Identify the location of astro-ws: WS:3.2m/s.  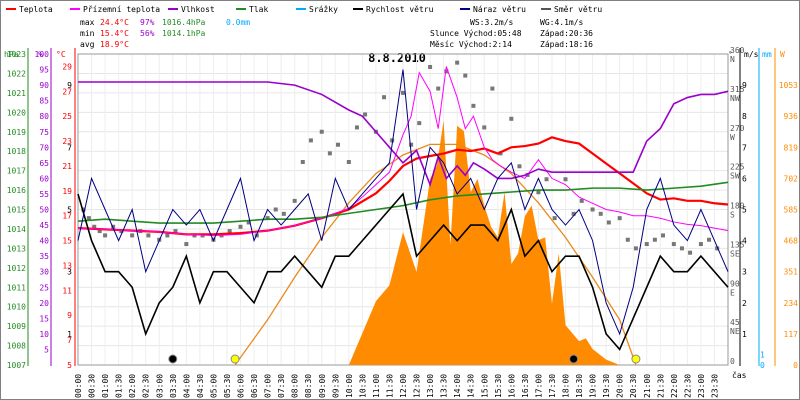
(492, 22).